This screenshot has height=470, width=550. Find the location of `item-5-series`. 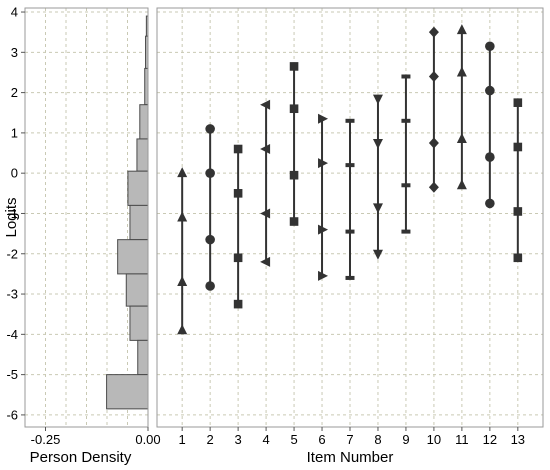

item-5-series is located at coordinates (294, 144).